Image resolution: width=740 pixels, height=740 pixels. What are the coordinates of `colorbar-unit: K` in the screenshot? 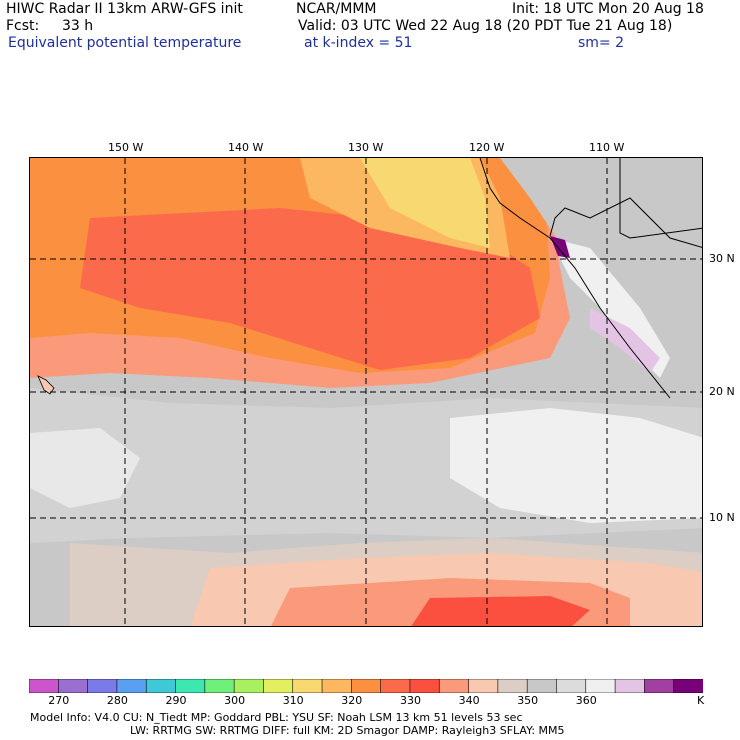 It's located at (701, 700).